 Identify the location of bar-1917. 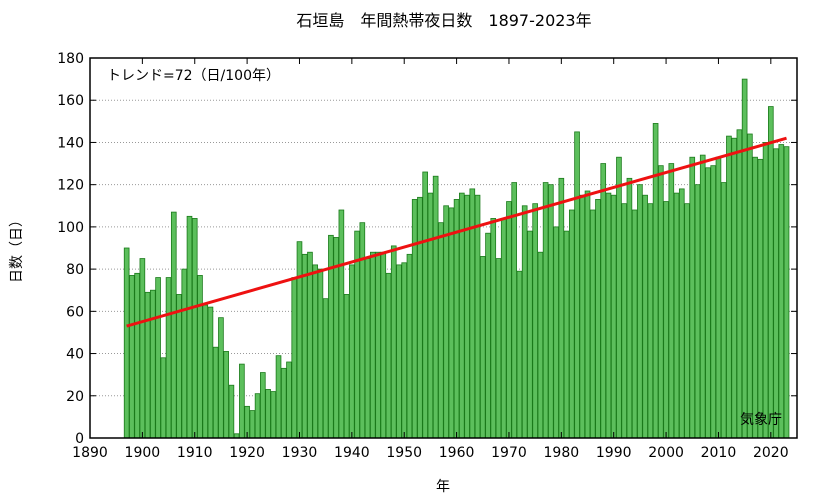
(231, 411).